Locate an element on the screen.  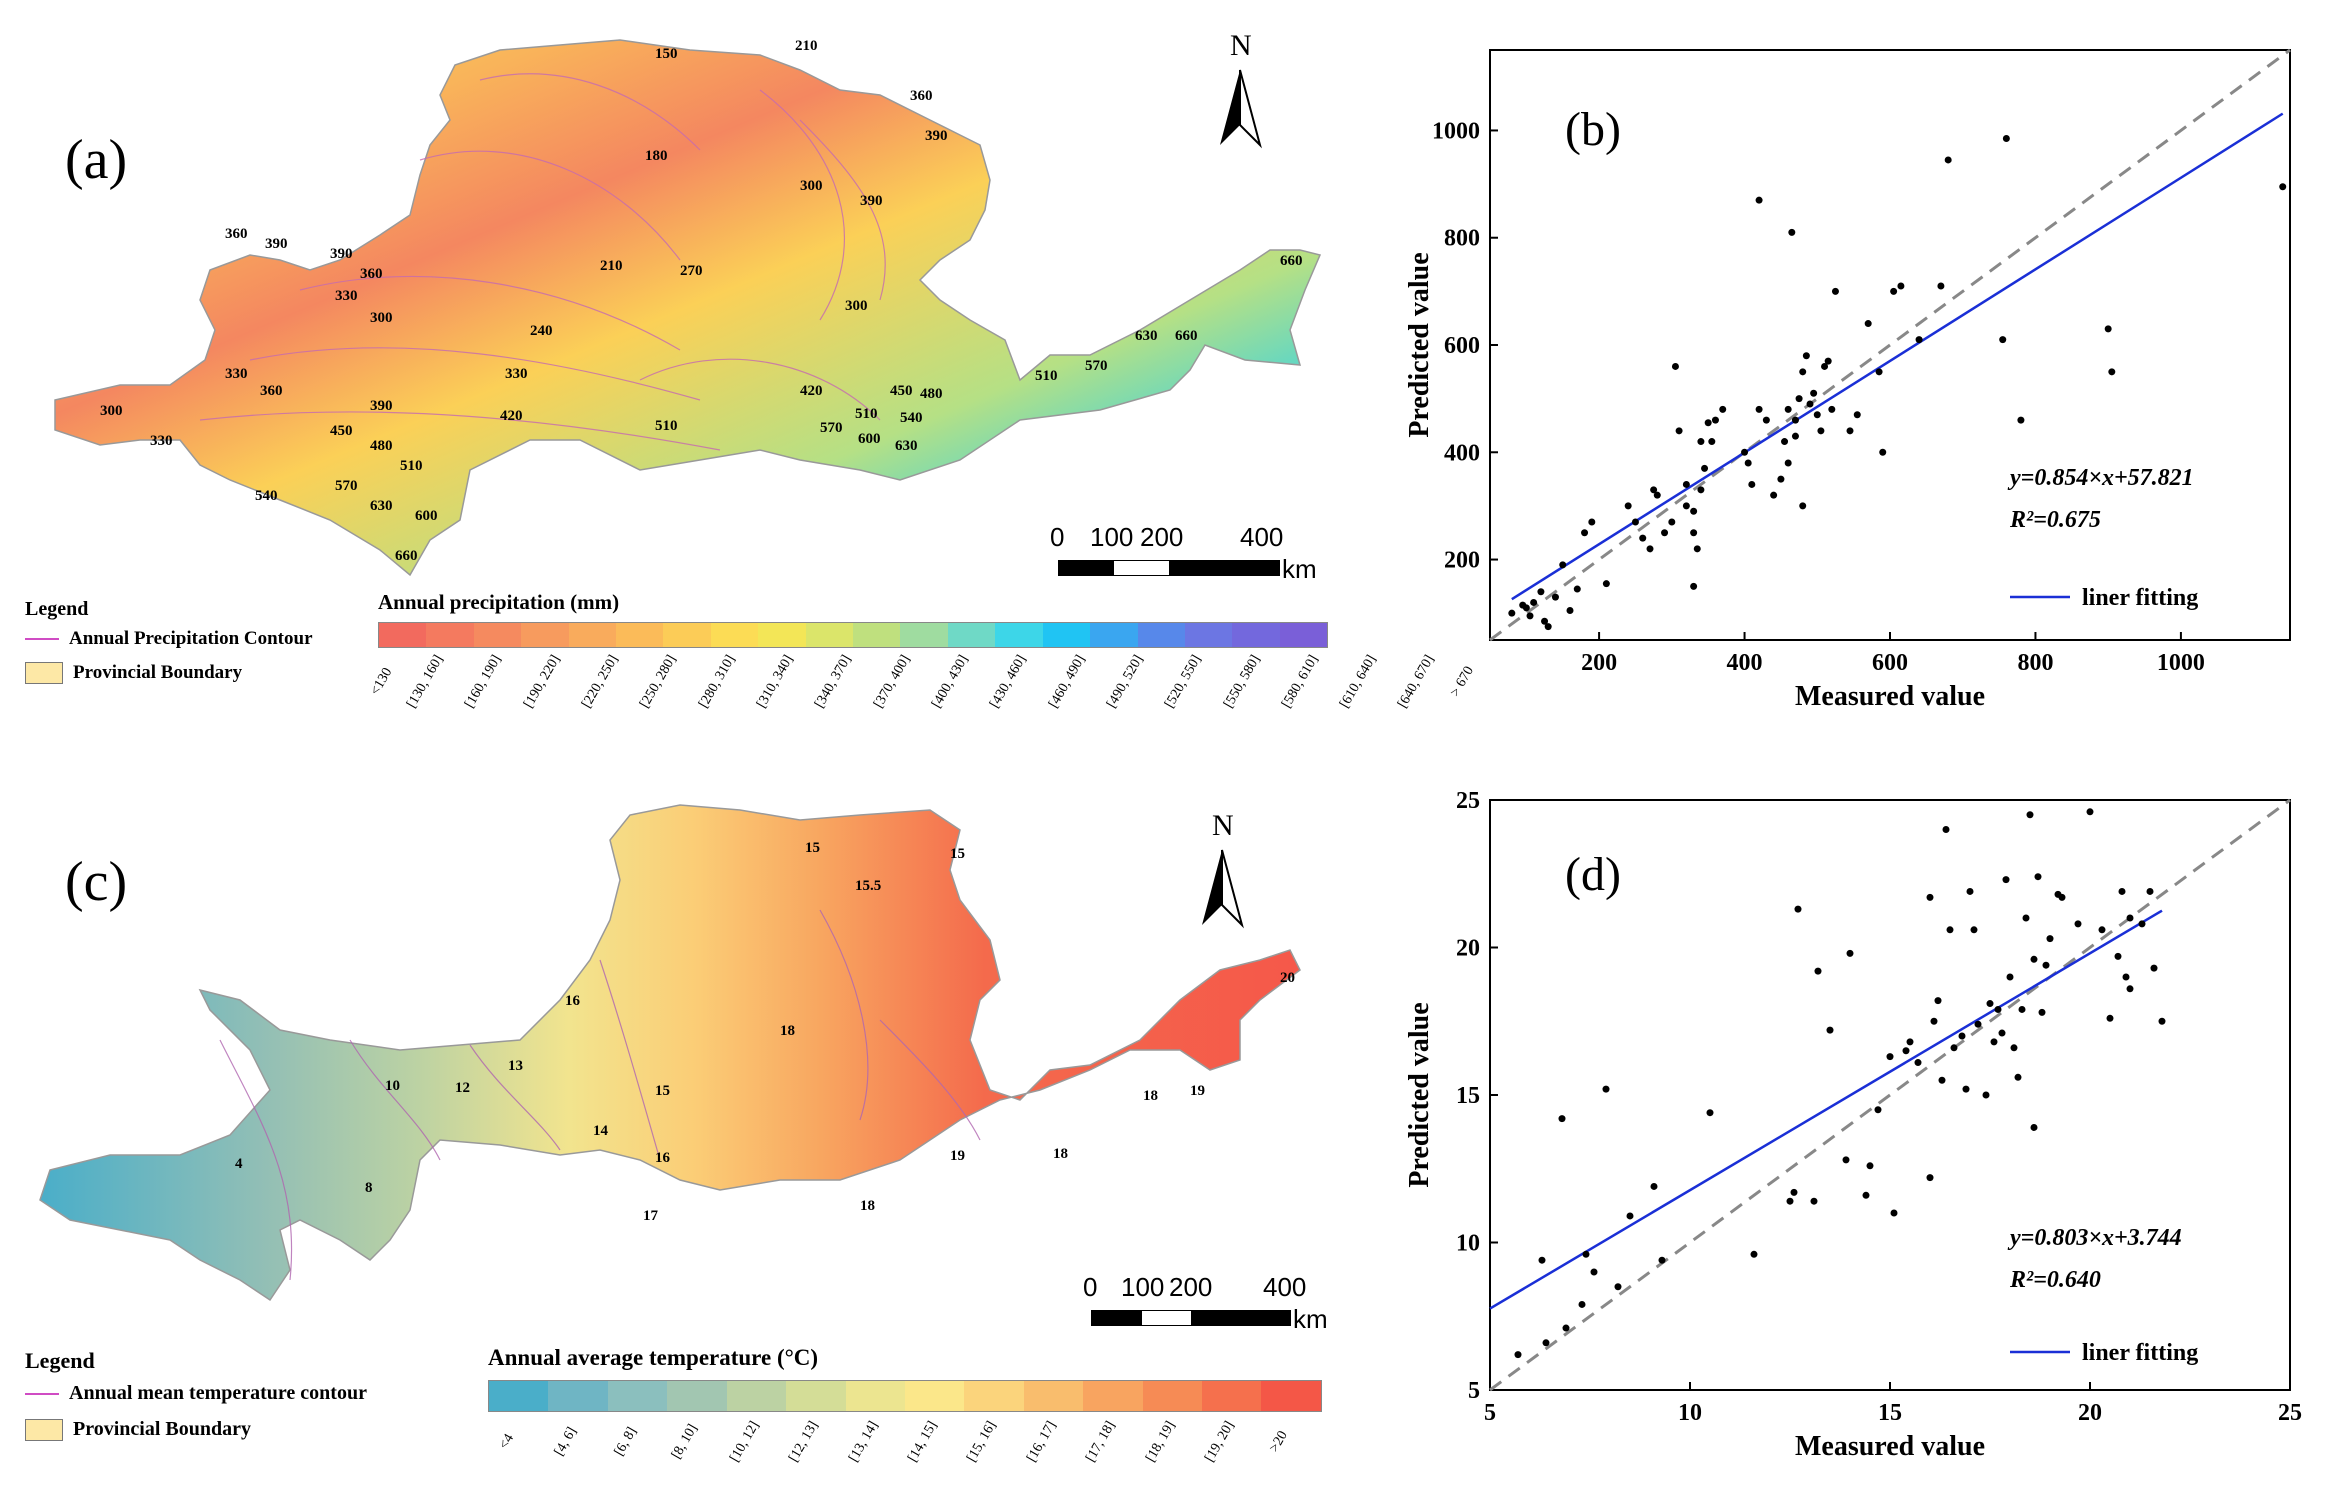
colorbar-tick-label: [18, 19] is located at coordinates (1160, 1441).